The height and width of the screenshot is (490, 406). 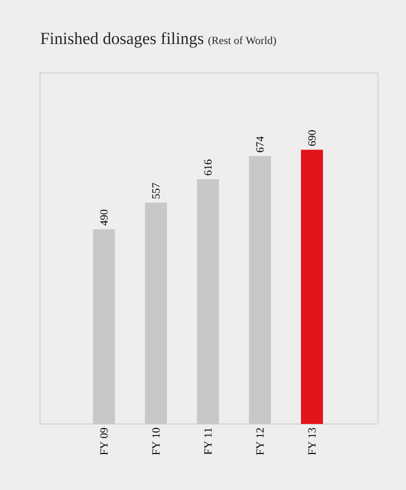 I want to click on data-label: 690, so click(x=312, y=138).